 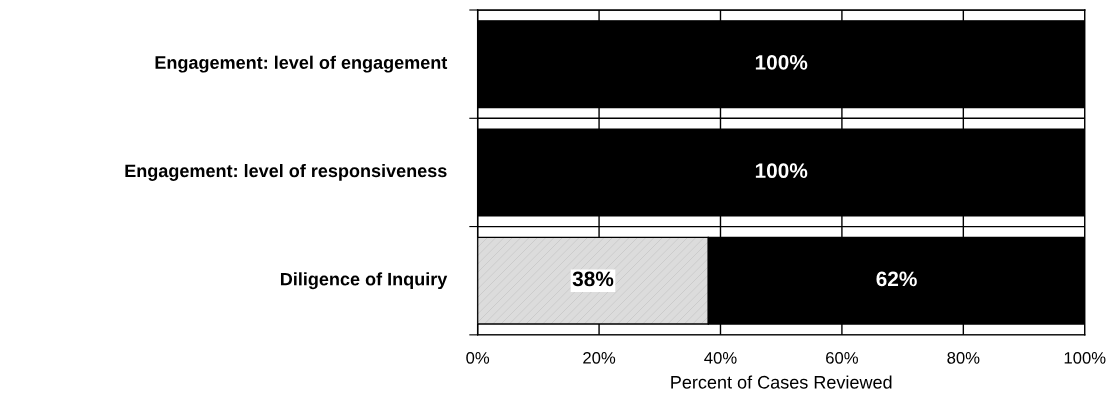 What do you see at coordinates (286, 172) in the screenshot?
I see `y-tick-label: Engagement: level of responsiveness` at bounding box center [286, 172].